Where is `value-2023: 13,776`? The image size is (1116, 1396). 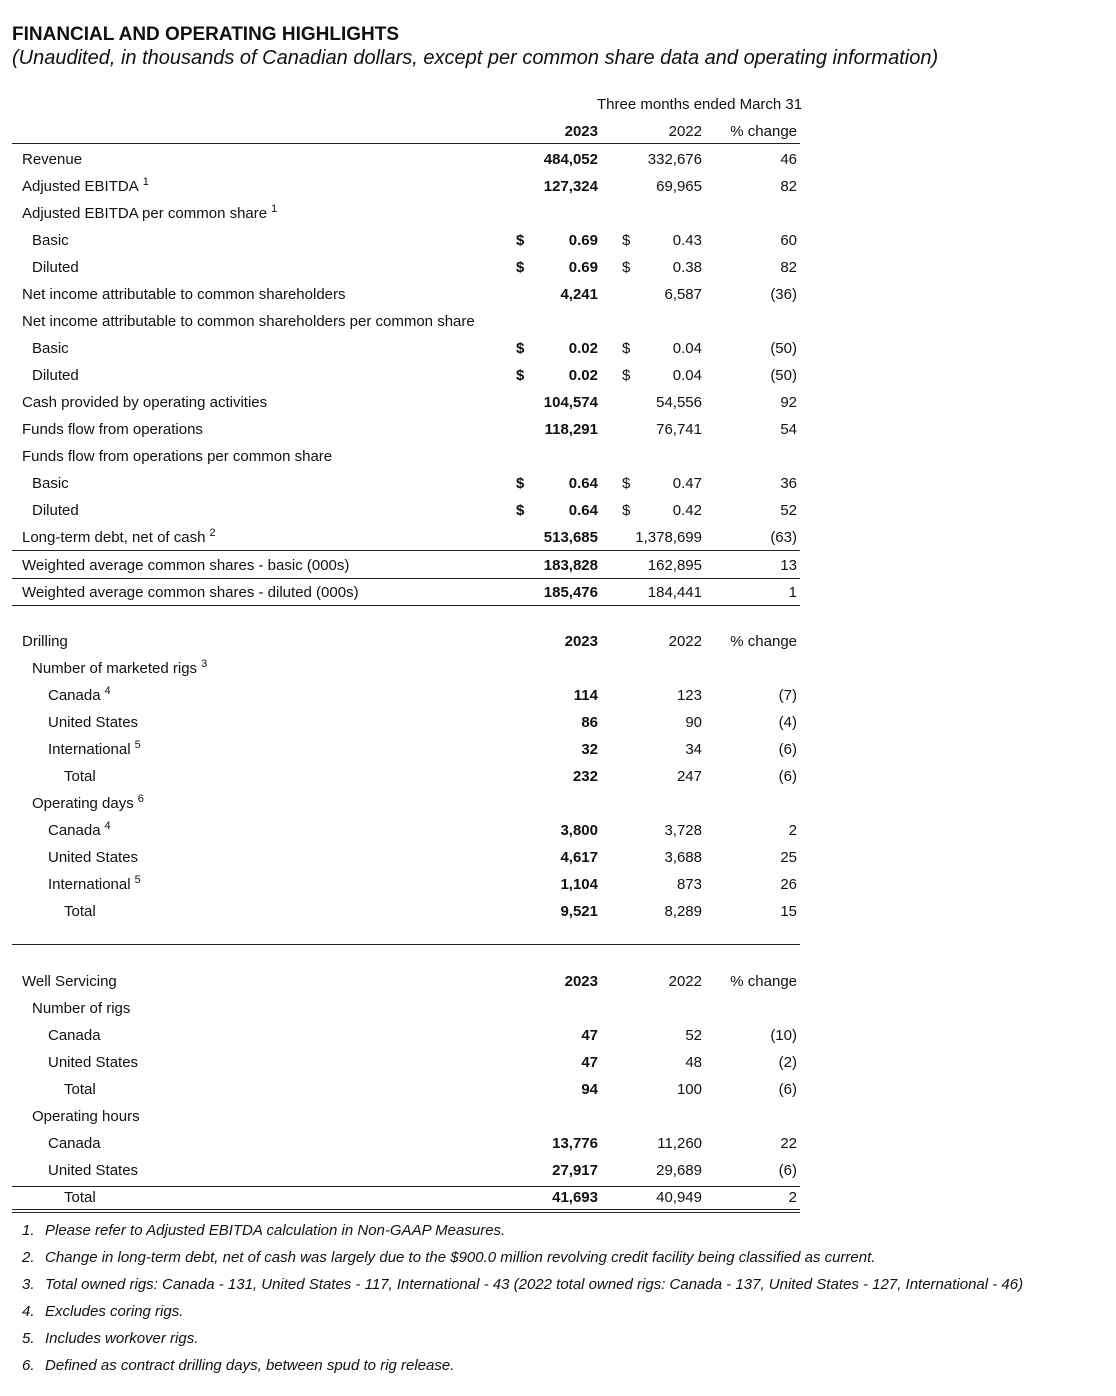 value-2023: 13,776 is located at coordinates (575, 1143).